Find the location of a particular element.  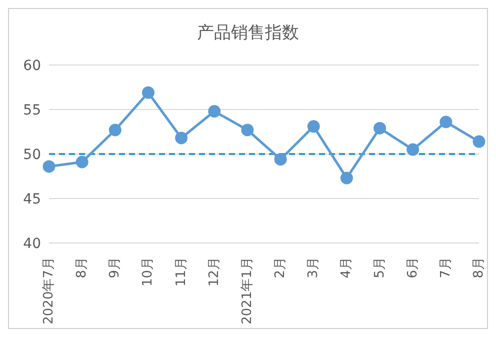

x-tick-label: 2021年1月 is located at coordinates (247, 290).